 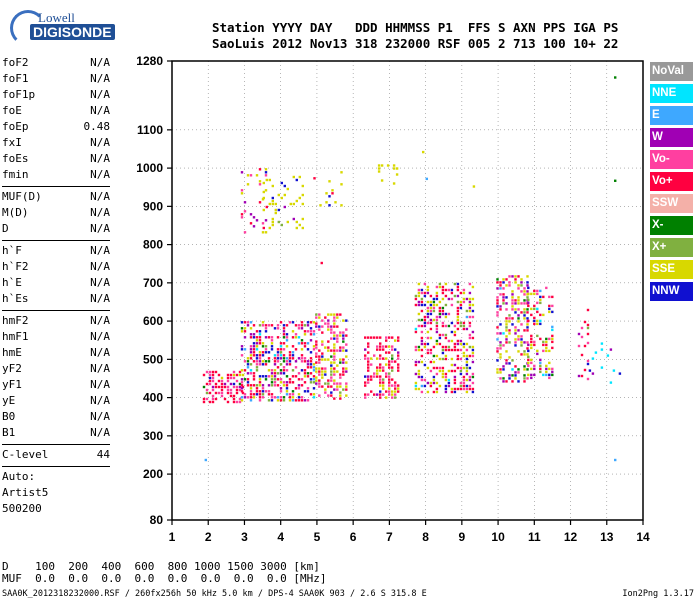 I want to click on param-name: fxI, so click(x=12, y=142).